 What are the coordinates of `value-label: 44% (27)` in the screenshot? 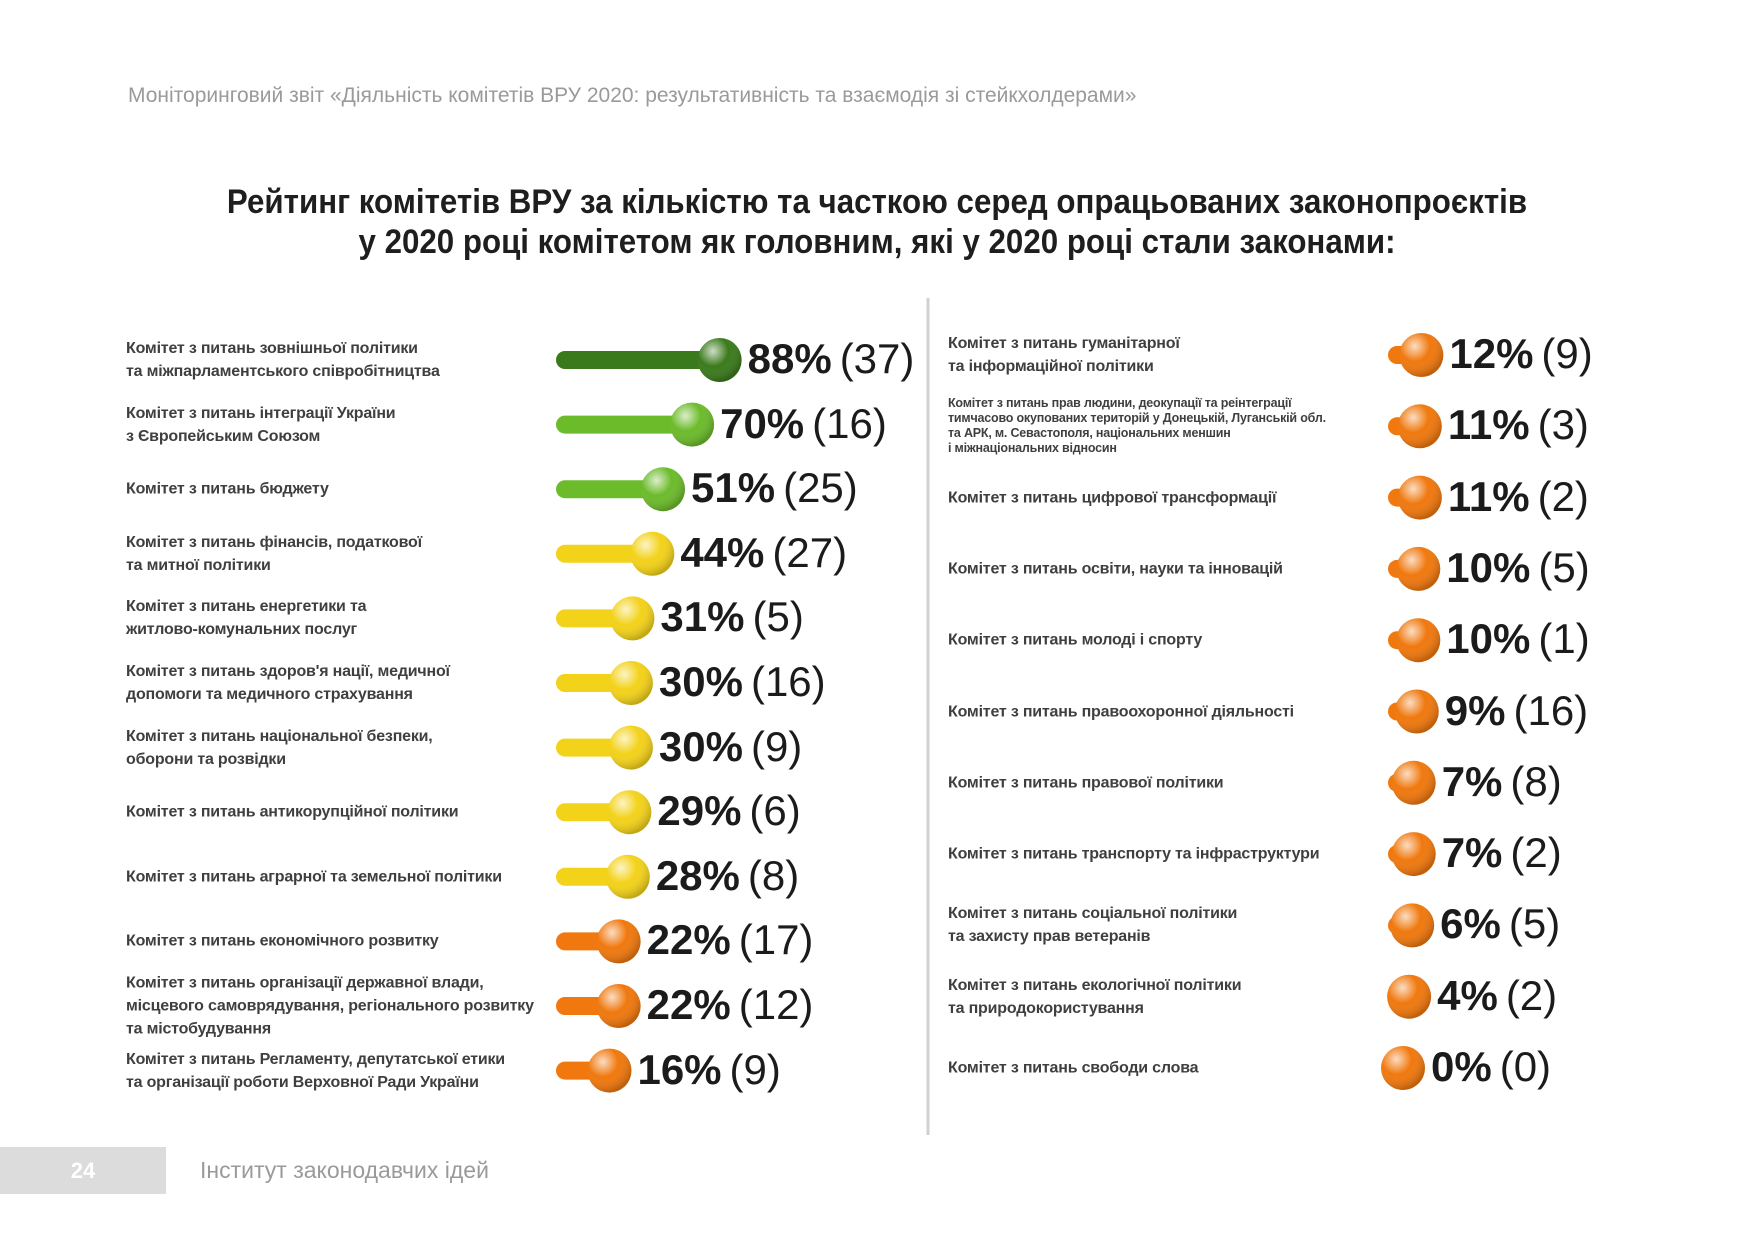 It's located at (763, 553).